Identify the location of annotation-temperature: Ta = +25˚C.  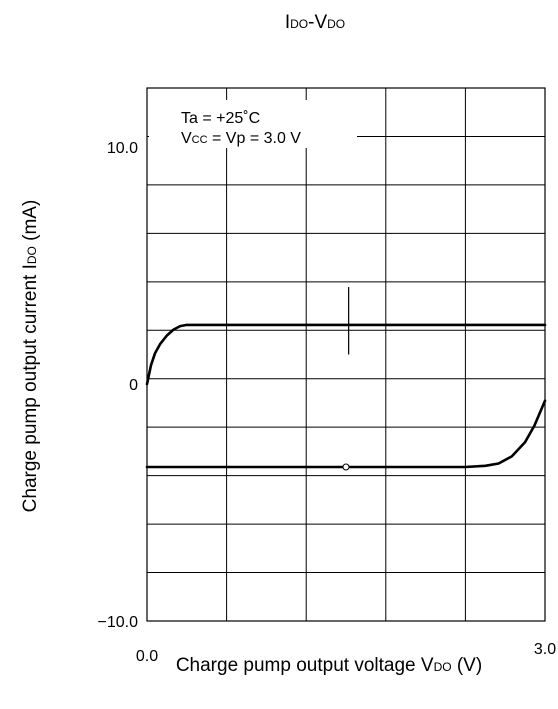
(220, 118).